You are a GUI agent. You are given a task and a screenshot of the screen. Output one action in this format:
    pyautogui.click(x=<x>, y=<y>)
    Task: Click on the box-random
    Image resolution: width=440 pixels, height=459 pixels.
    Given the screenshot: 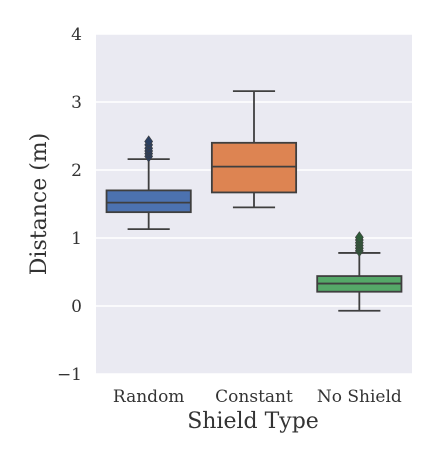 What is the action you would take?
    pyautogui.click(x=148, y=183)
    